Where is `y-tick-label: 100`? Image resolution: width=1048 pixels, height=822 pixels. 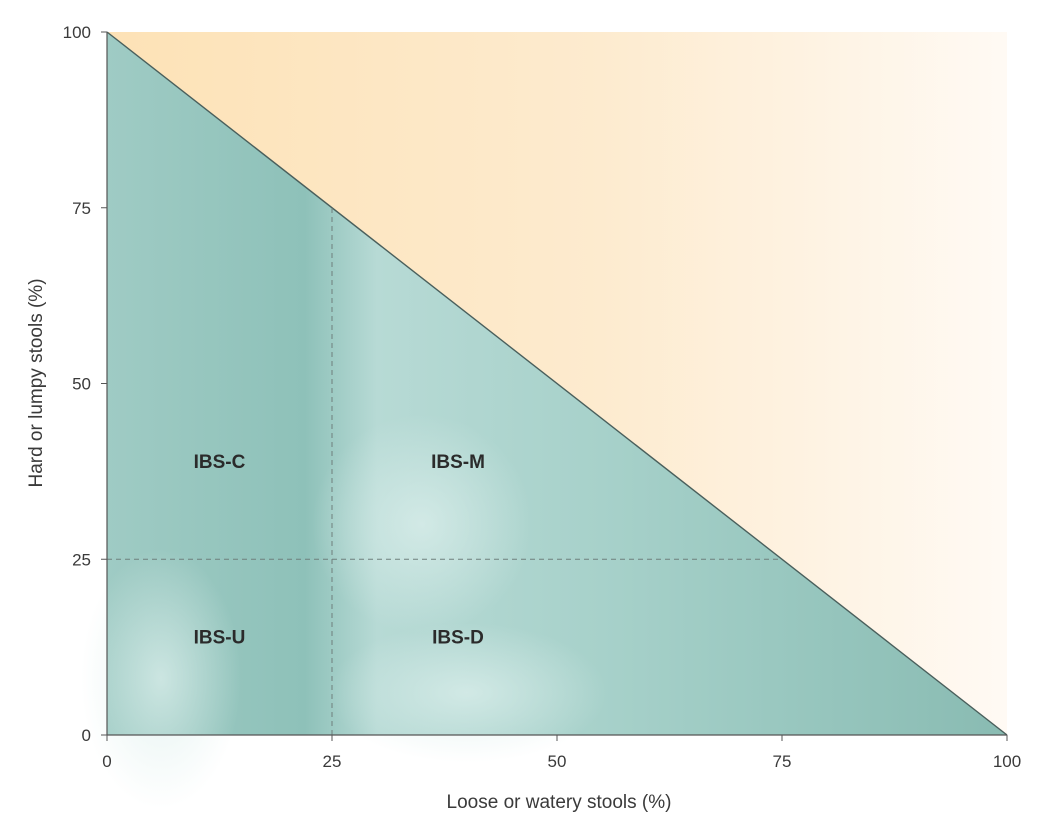
y-tick-label: 100 is located at coordinates (77, 32).